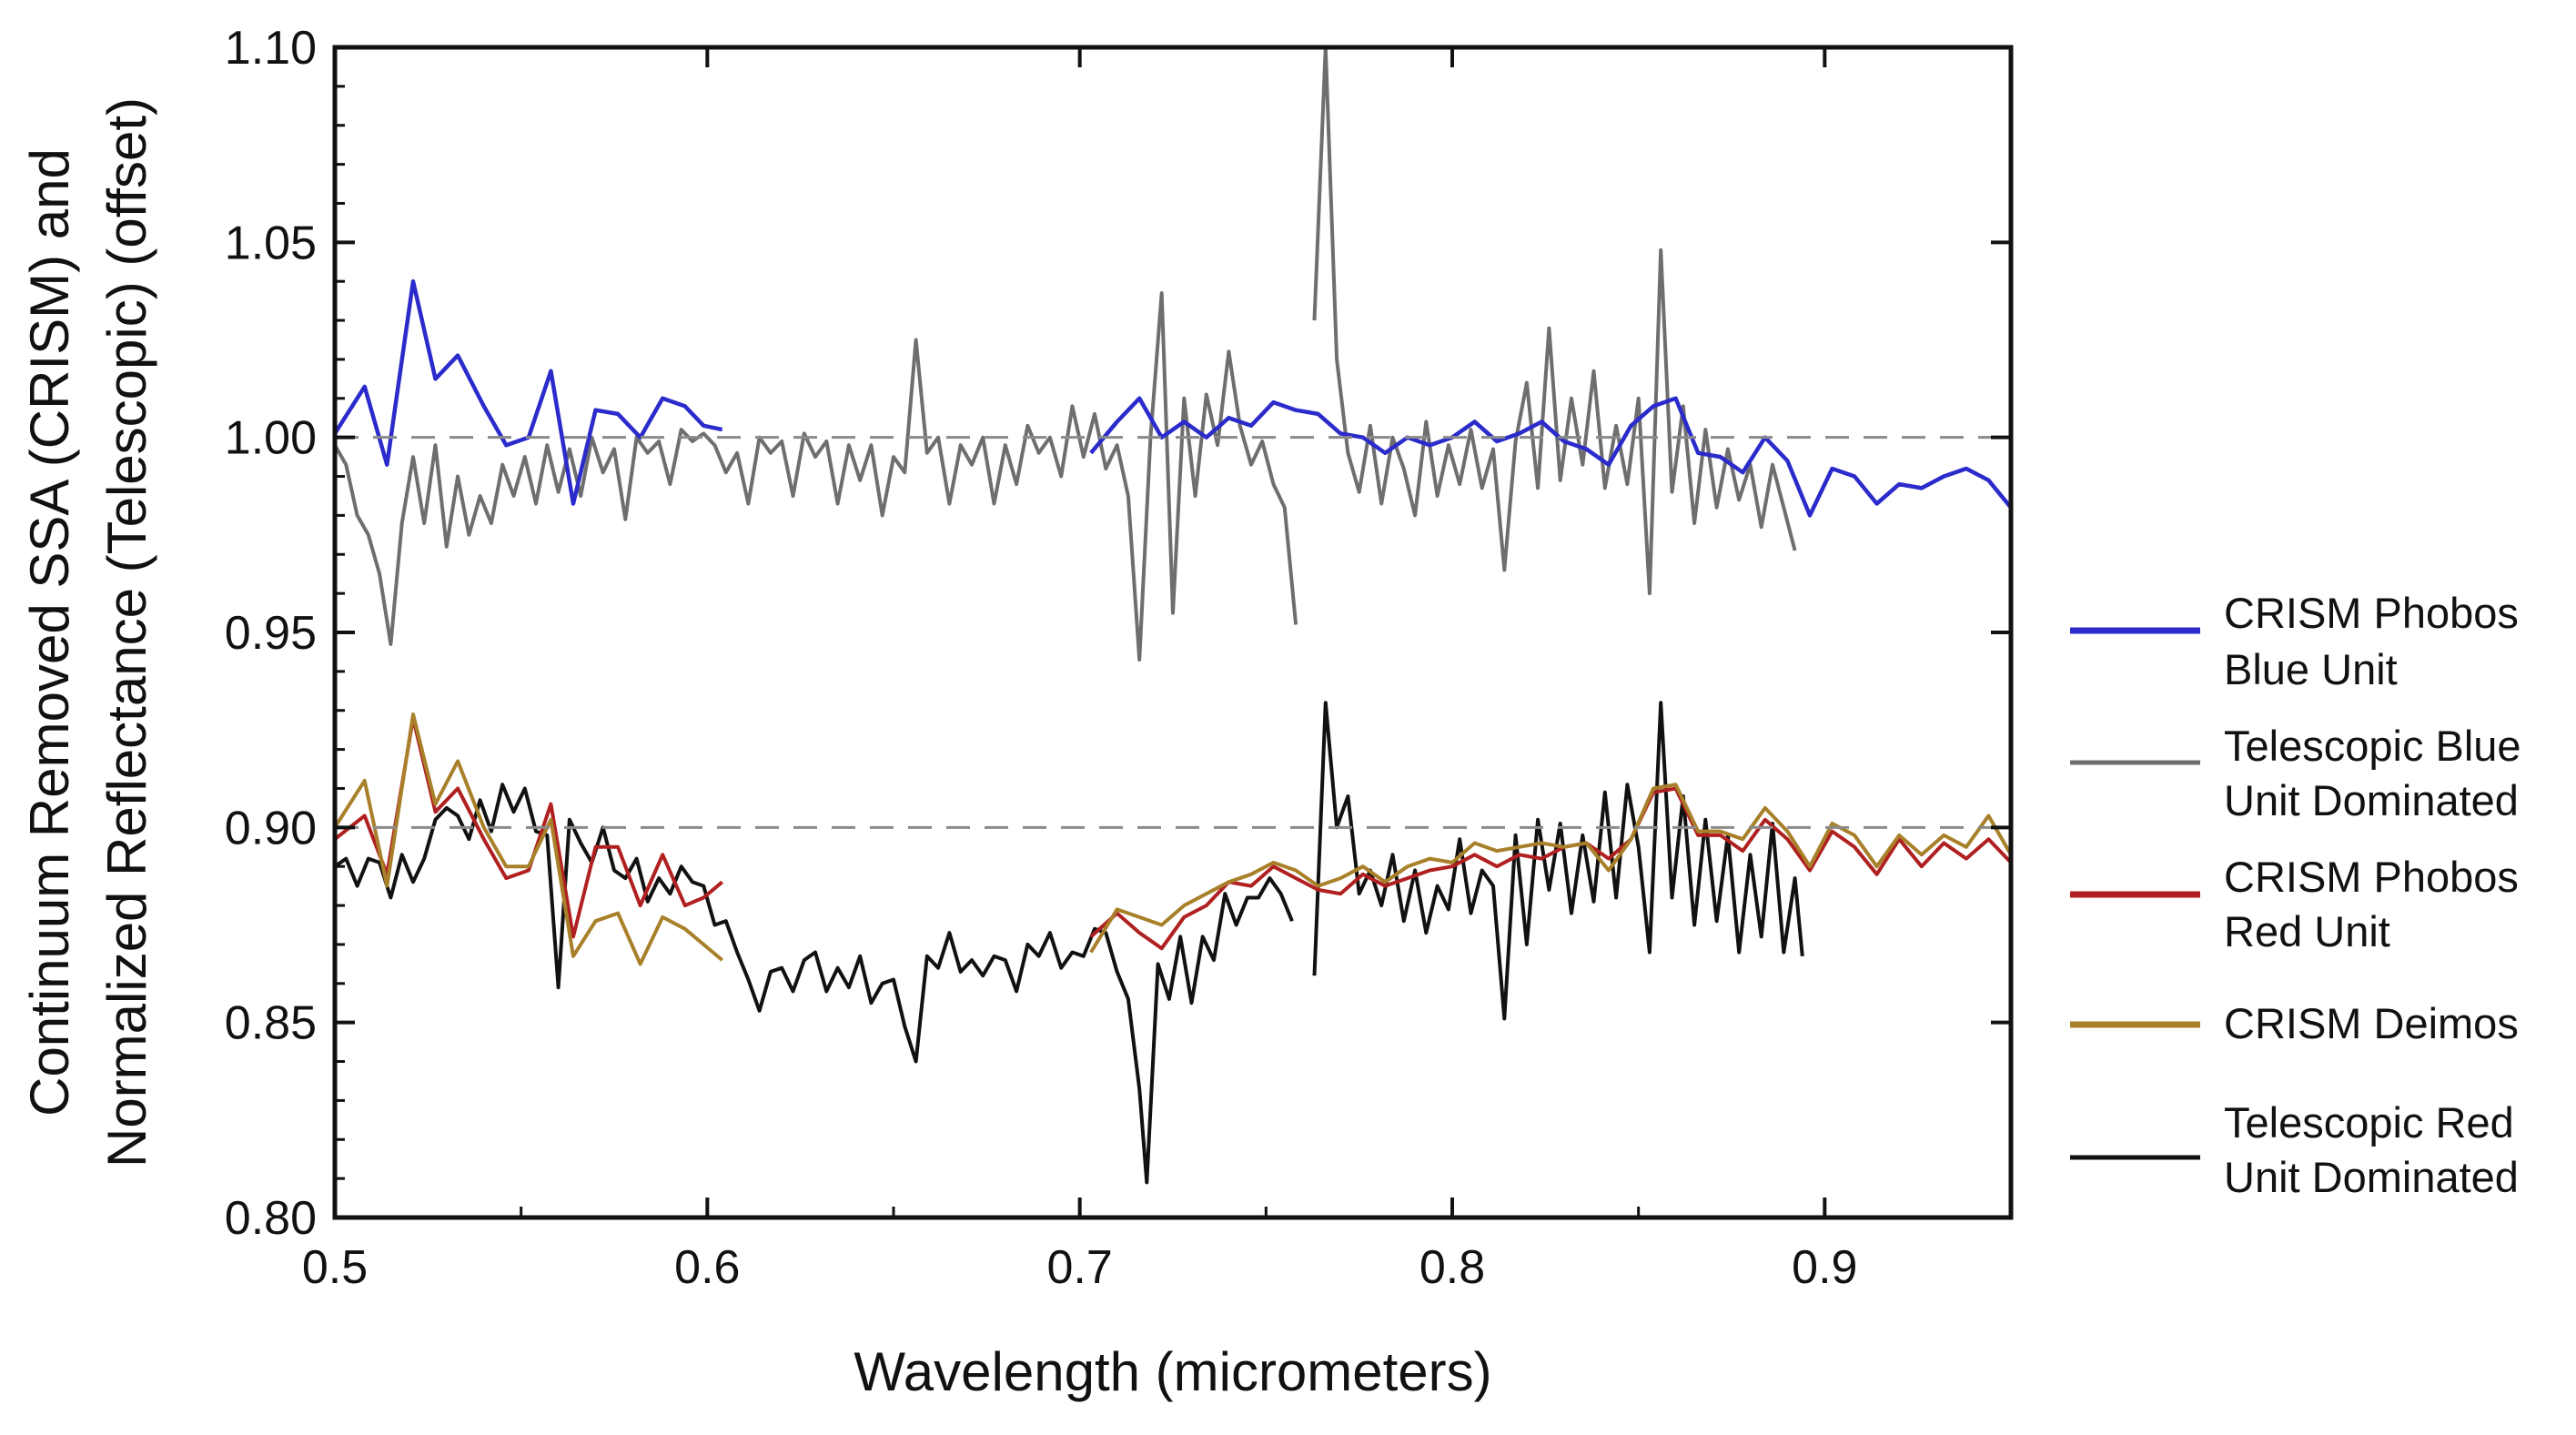 The image size is (2576, 1435). Describe the element at coordinates (271, 1023) in the screenshot. I see `y-tick-label: 0.85` at that location.